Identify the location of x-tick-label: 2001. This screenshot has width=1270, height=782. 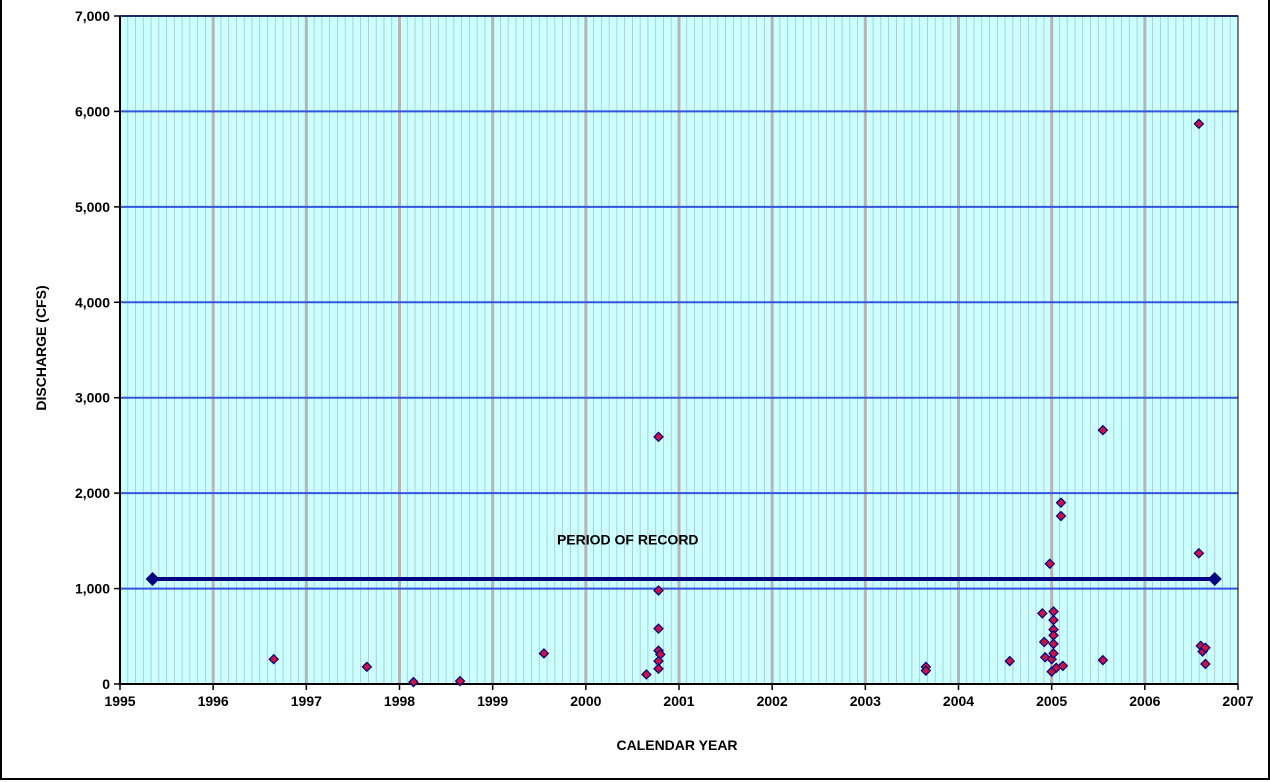
(678, 701).